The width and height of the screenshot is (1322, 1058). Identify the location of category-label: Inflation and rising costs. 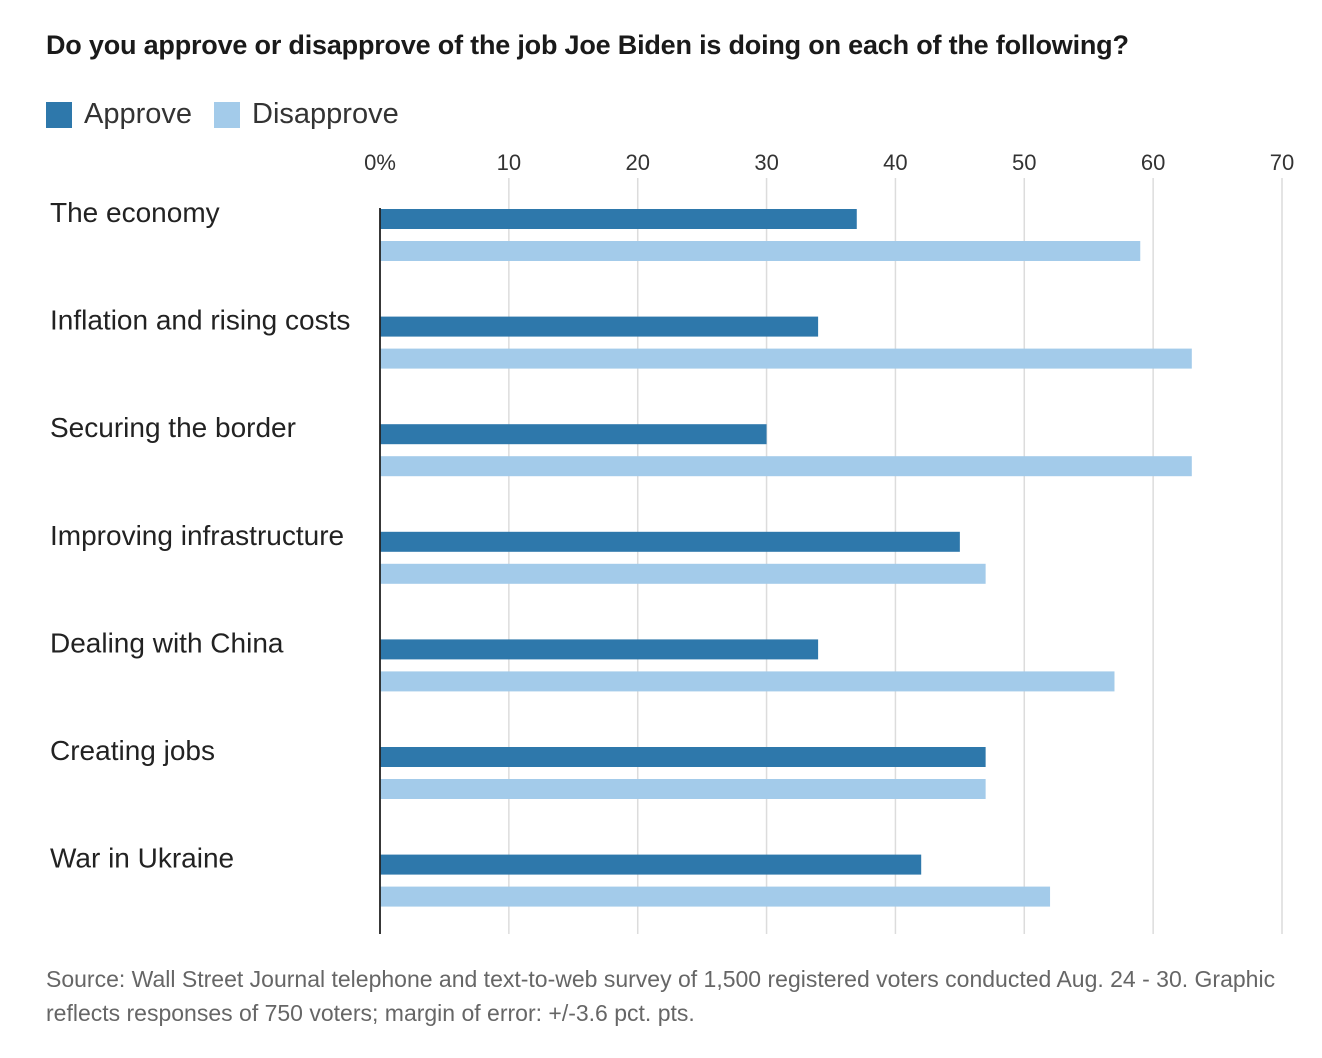
(200, 320).